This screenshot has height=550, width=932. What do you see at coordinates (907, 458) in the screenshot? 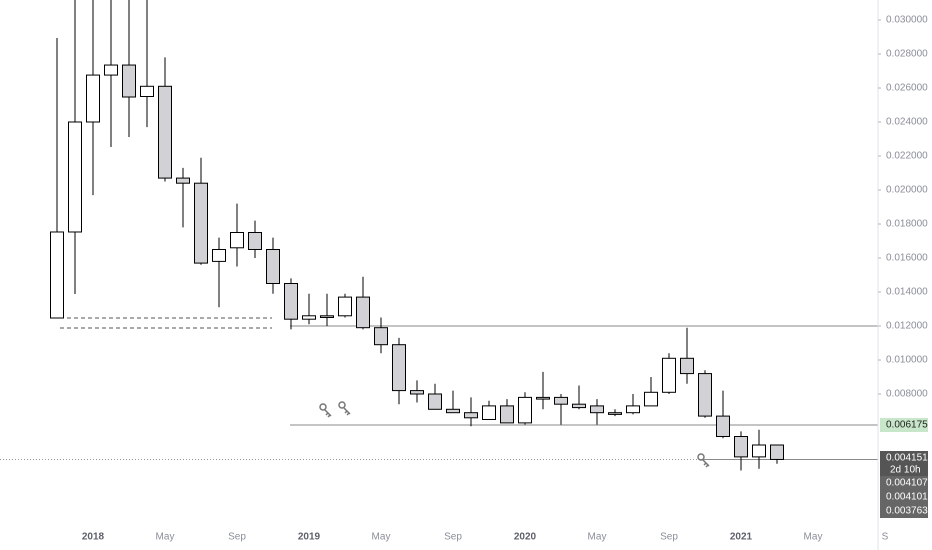
I see `price-label: 0.004151` at bounding box center [907, 458].